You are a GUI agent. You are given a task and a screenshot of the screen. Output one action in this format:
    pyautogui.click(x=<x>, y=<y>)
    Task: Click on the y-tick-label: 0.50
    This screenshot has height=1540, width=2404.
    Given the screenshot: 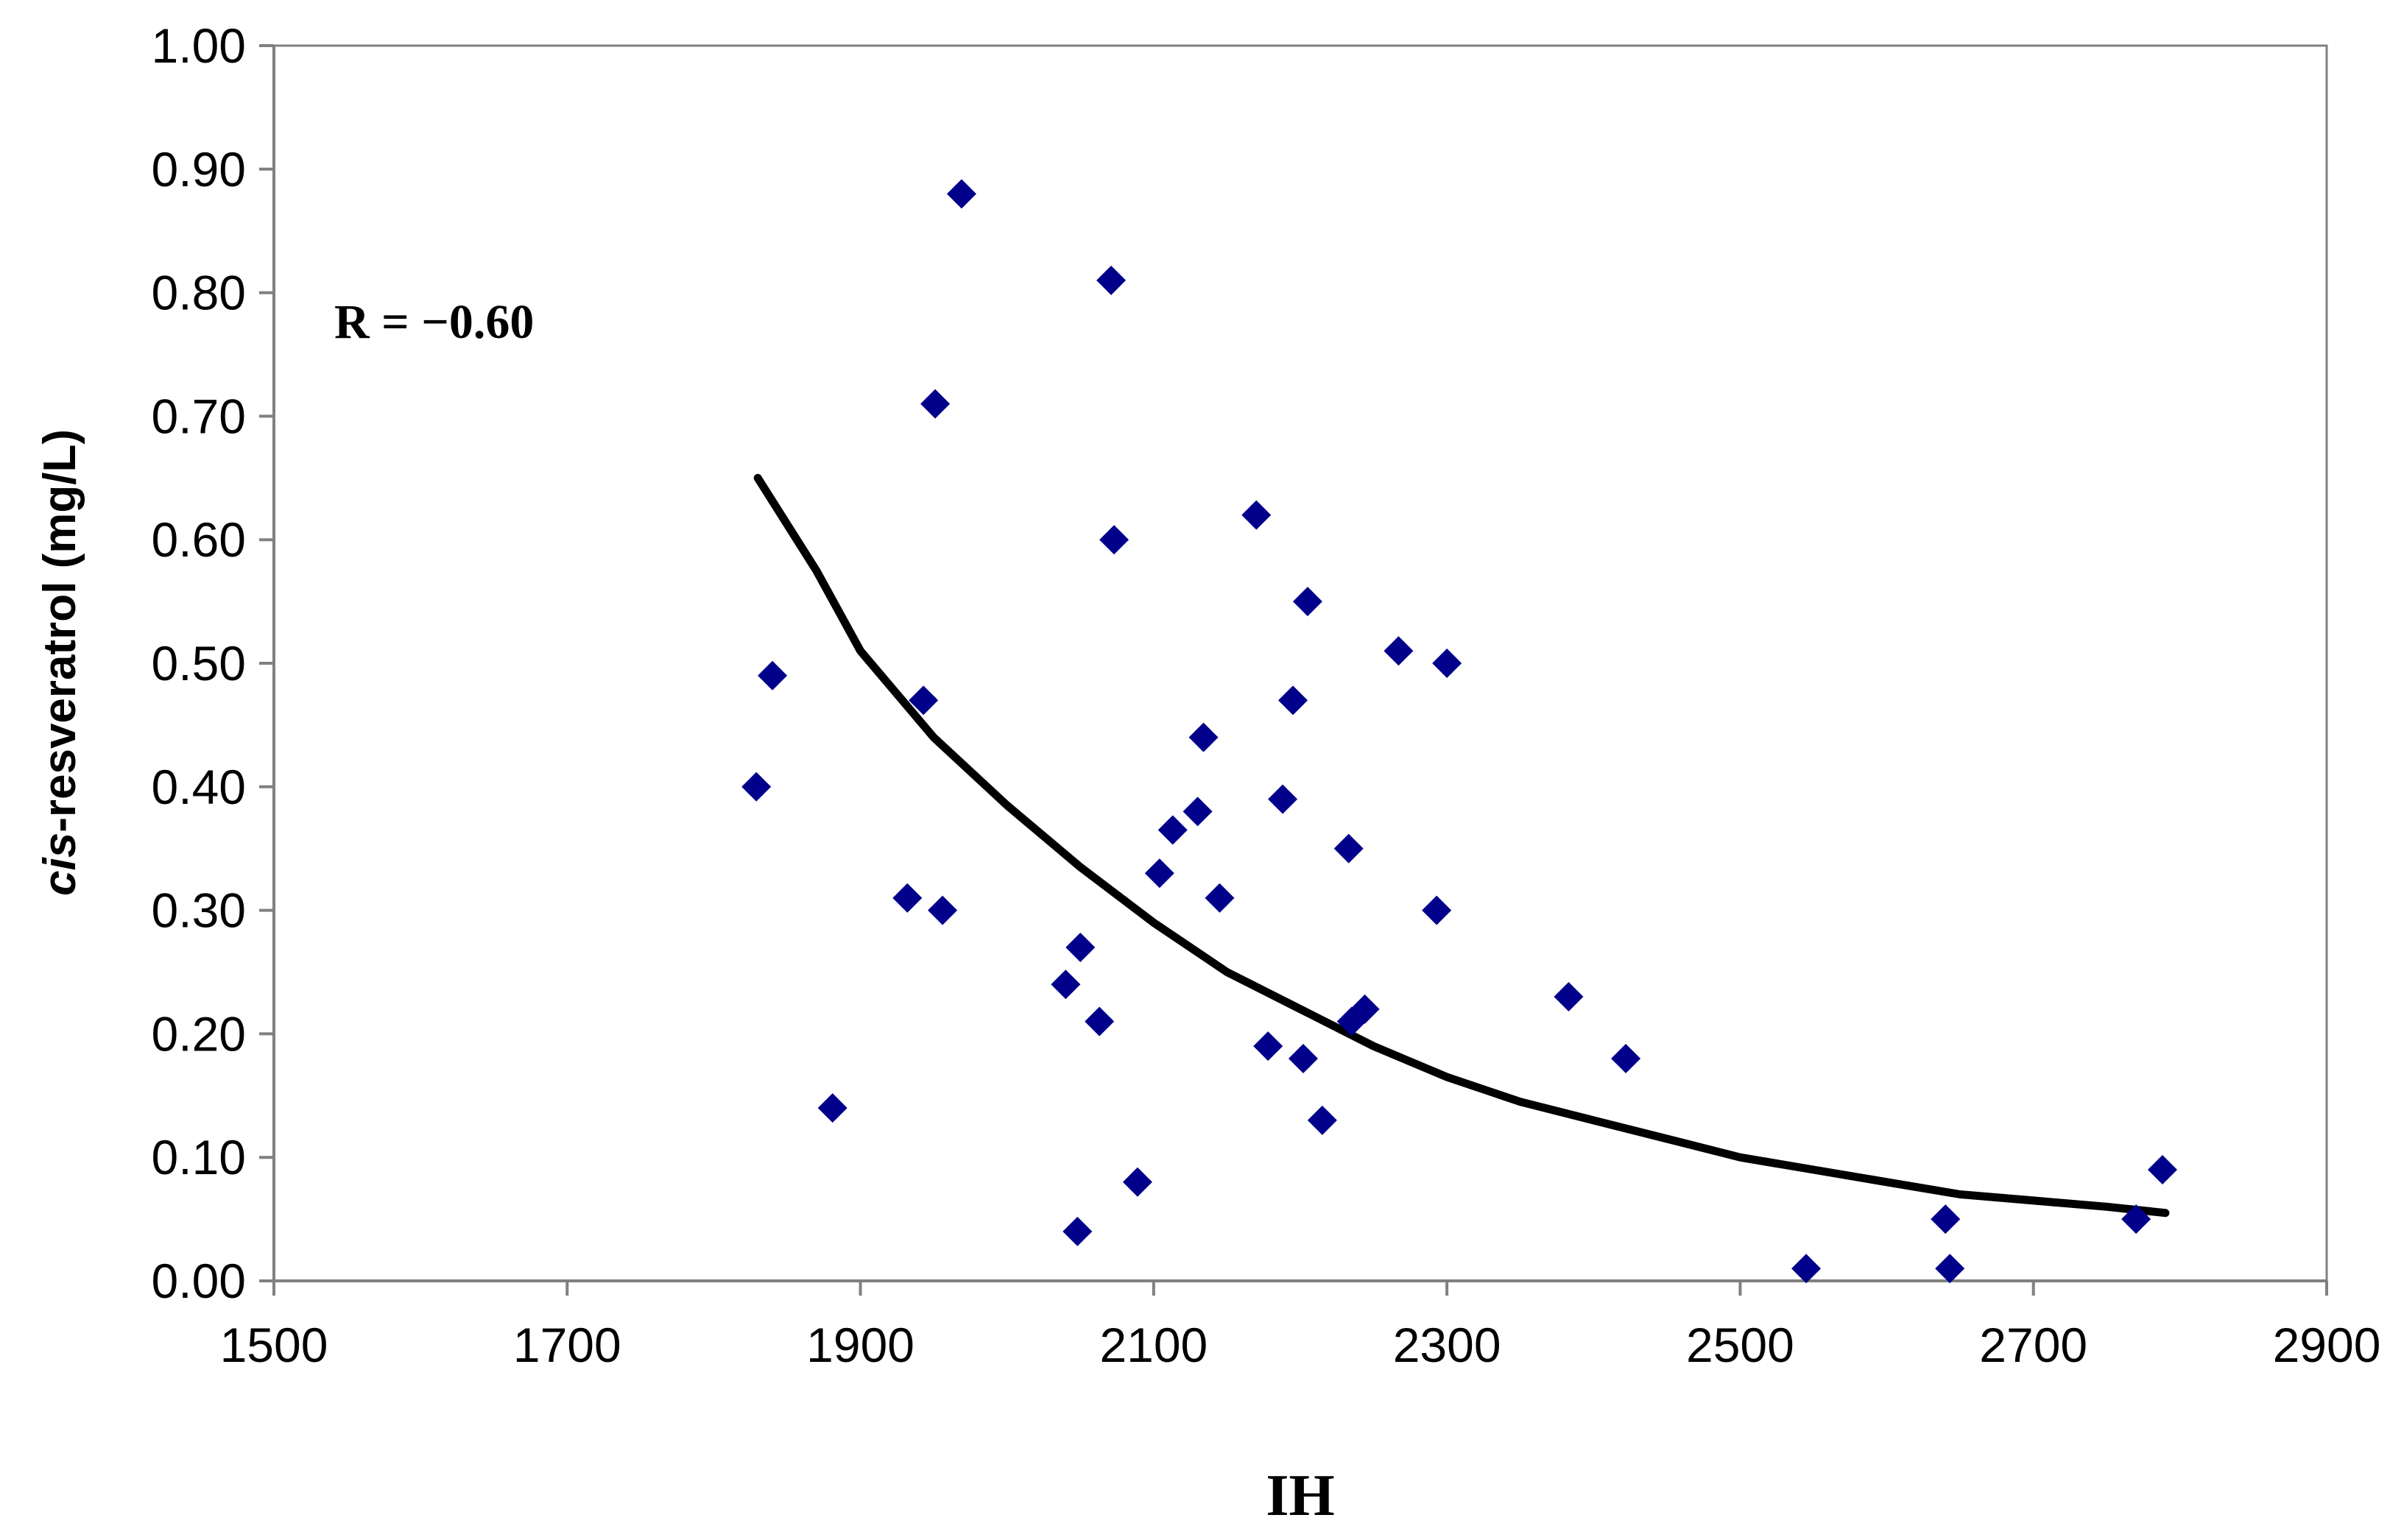 What is the action you would take?
    pyautogui.click(x=199, y=663)
    